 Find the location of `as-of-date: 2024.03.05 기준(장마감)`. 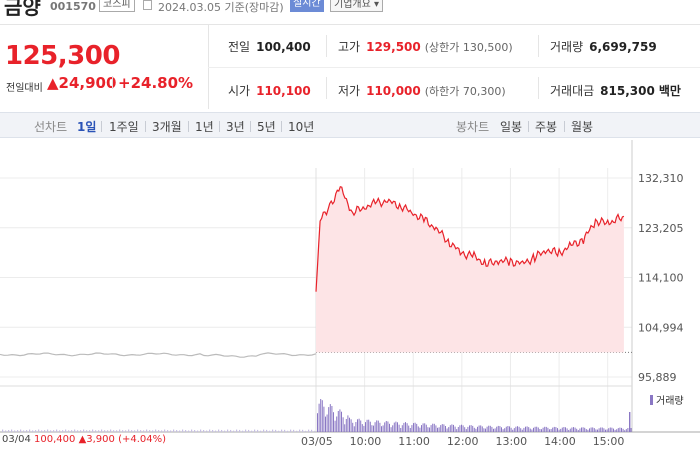

as-of-date: 2024.03.05 기준(장마감) is located at coordinates (221, 7).